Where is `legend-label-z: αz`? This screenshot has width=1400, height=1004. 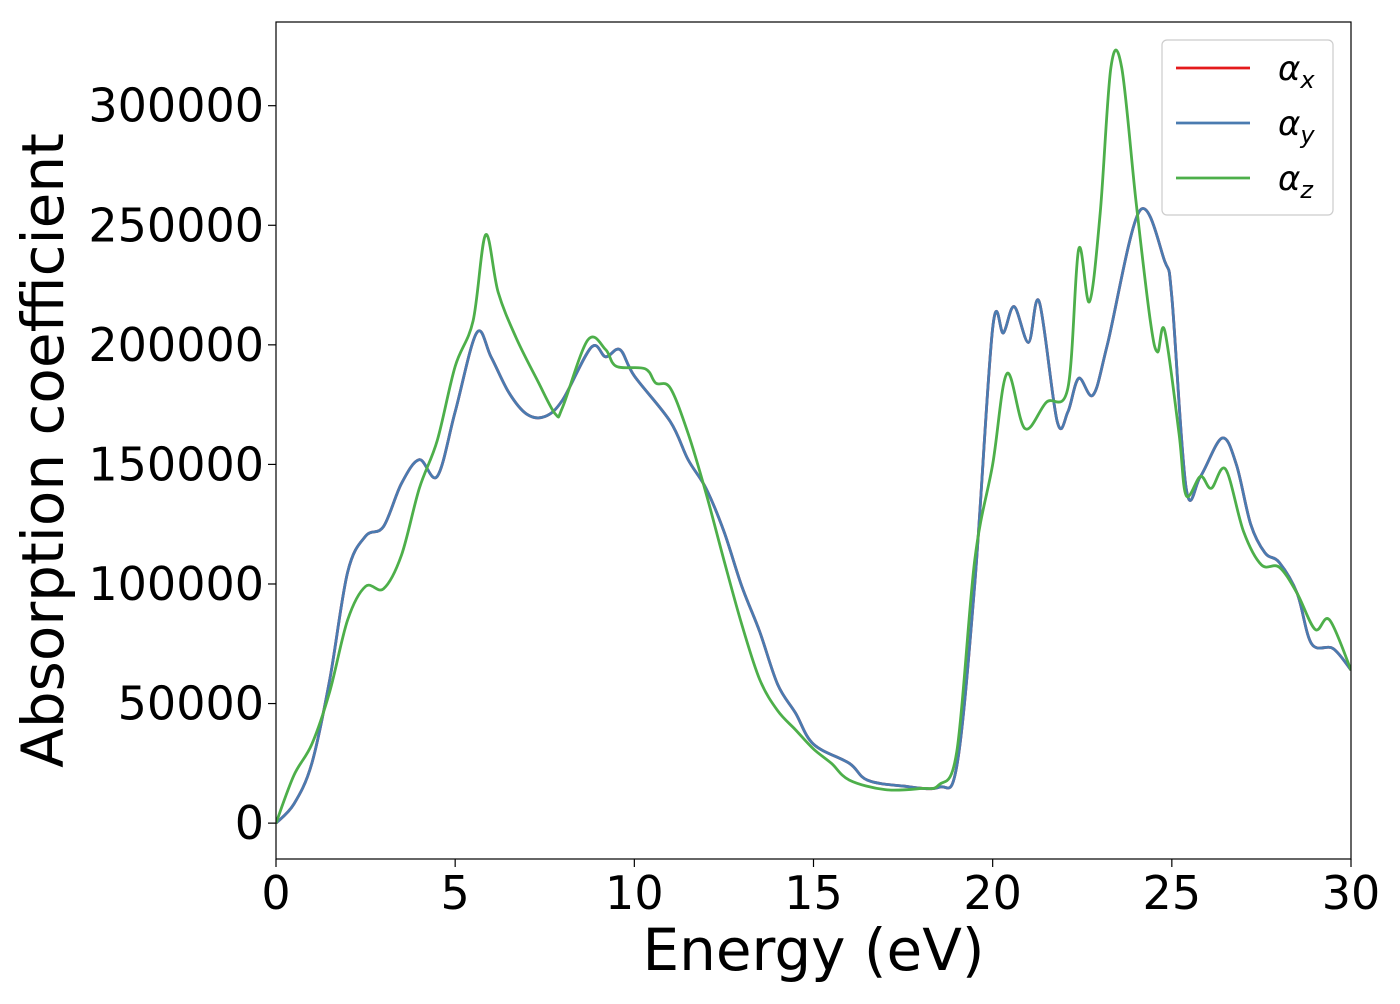 legend-label-z: αz is located at coordinates (1296, 181).